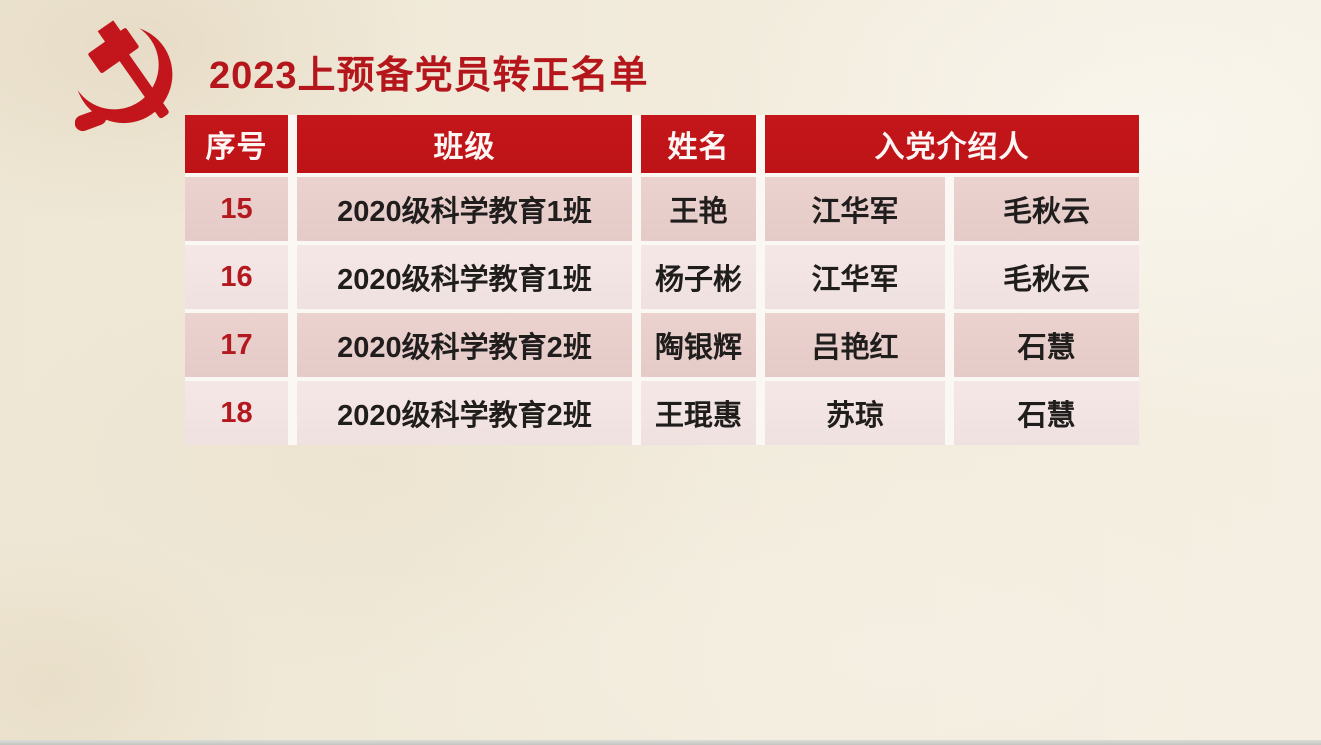  I want to click on column-header-introducers: 入党介绍人, so click(952, 144).